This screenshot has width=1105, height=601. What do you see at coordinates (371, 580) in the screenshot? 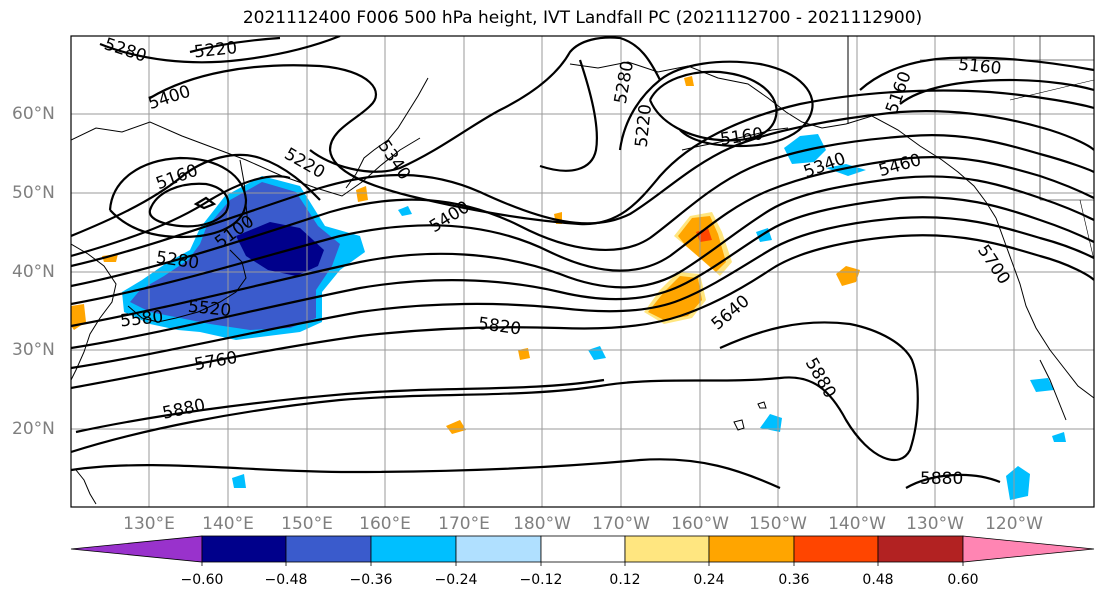
I see `colorbar-tick-label: −0.36` at bounding box center [371, 580].